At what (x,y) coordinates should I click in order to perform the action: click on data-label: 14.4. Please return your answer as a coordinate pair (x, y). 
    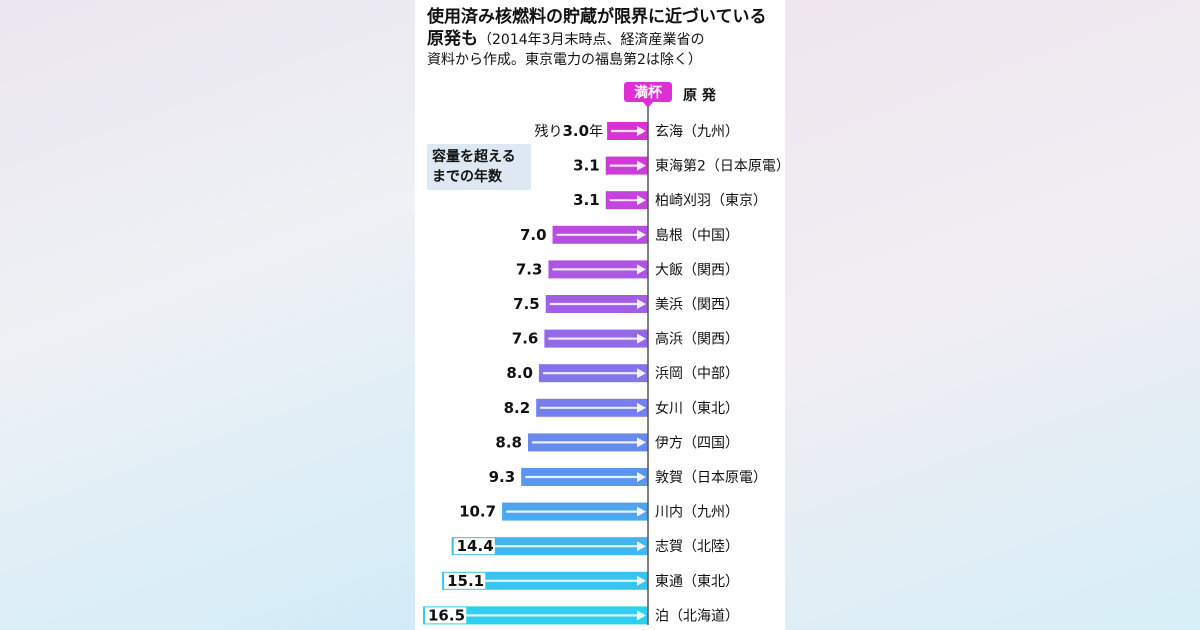
    Looking at the image, I should click on (475, 546).